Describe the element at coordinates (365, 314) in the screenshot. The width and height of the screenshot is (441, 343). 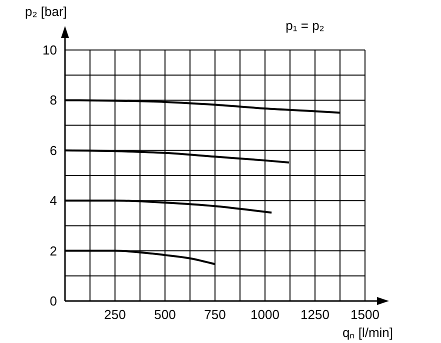
I see `x-tick-label: 1500` at that location.